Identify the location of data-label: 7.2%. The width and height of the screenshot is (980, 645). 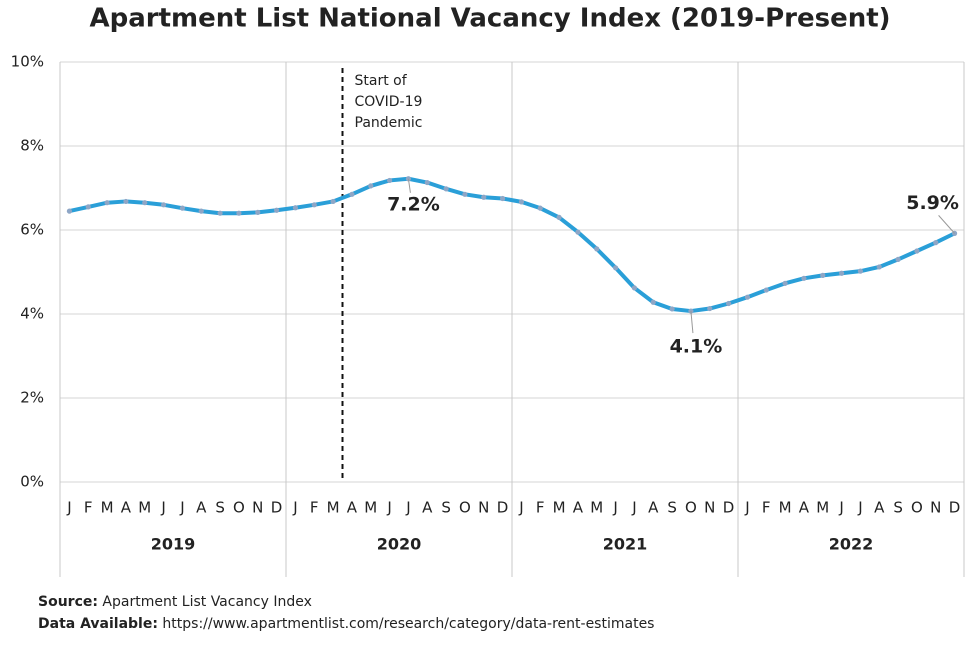
(413, 204).